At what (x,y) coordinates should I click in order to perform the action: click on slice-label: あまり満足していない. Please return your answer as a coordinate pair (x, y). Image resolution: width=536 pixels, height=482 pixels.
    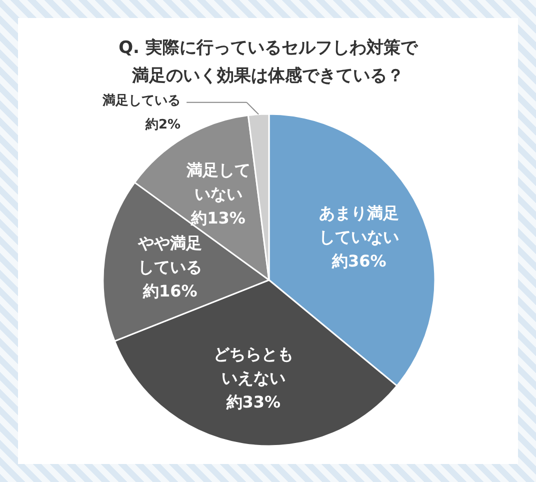
    Looking at the image, I should click on (359, 225).